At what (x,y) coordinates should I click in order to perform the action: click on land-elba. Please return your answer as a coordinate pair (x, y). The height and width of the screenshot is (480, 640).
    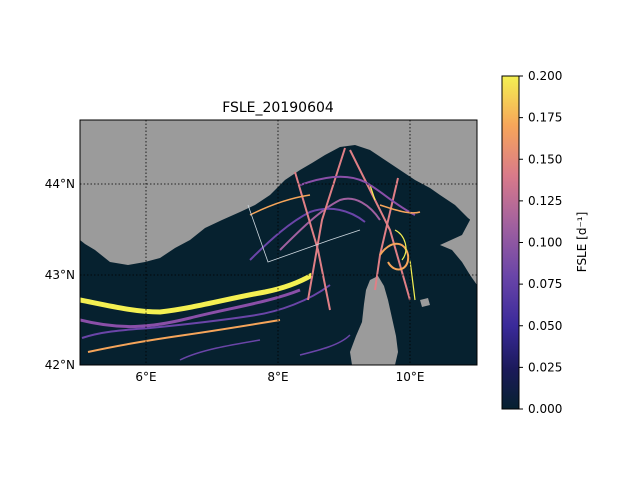
    Looking at the image, I should click on (425, 302).